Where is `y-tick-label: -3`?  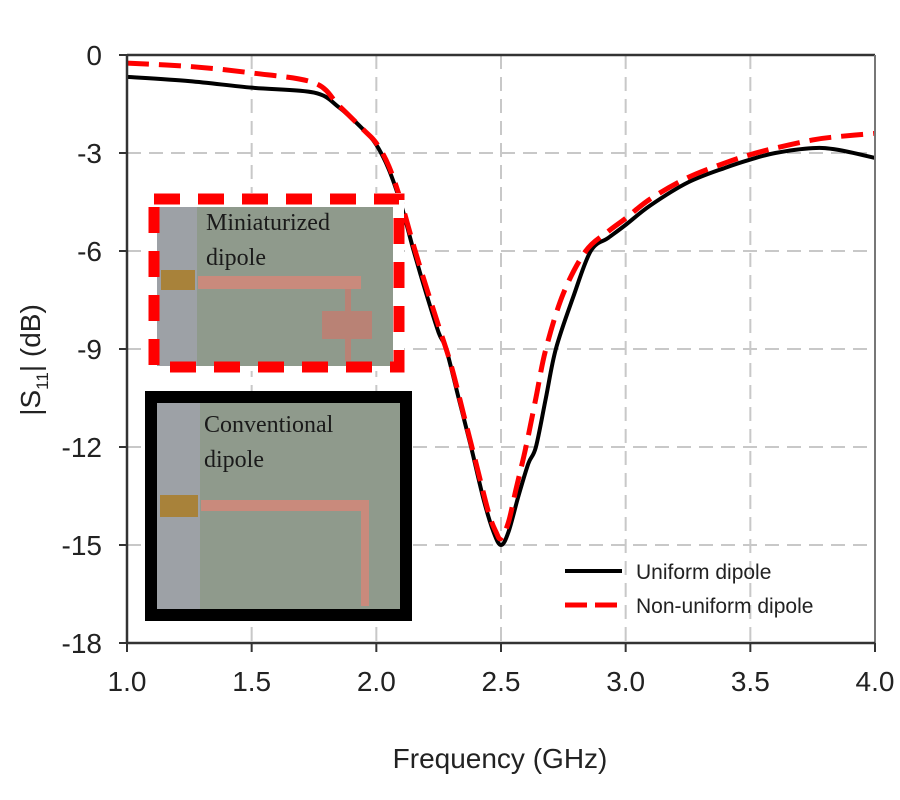
y-tick-label: -3 is located at coordinates (89, 153).